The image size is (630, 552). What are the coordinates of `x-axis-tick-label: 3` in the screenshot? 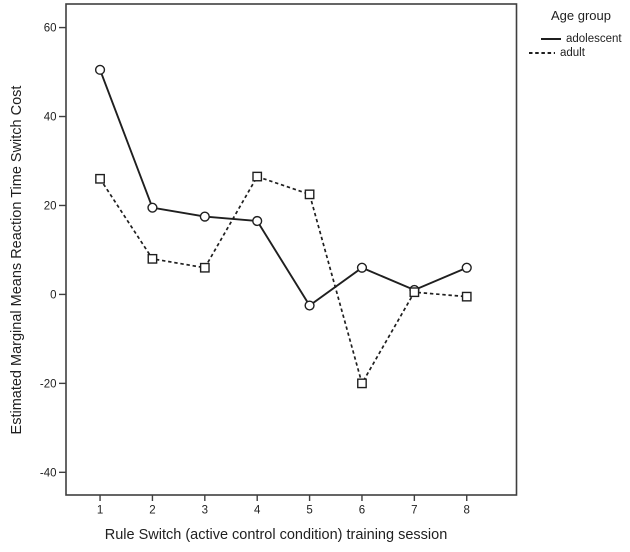 It's located at (205, 511).